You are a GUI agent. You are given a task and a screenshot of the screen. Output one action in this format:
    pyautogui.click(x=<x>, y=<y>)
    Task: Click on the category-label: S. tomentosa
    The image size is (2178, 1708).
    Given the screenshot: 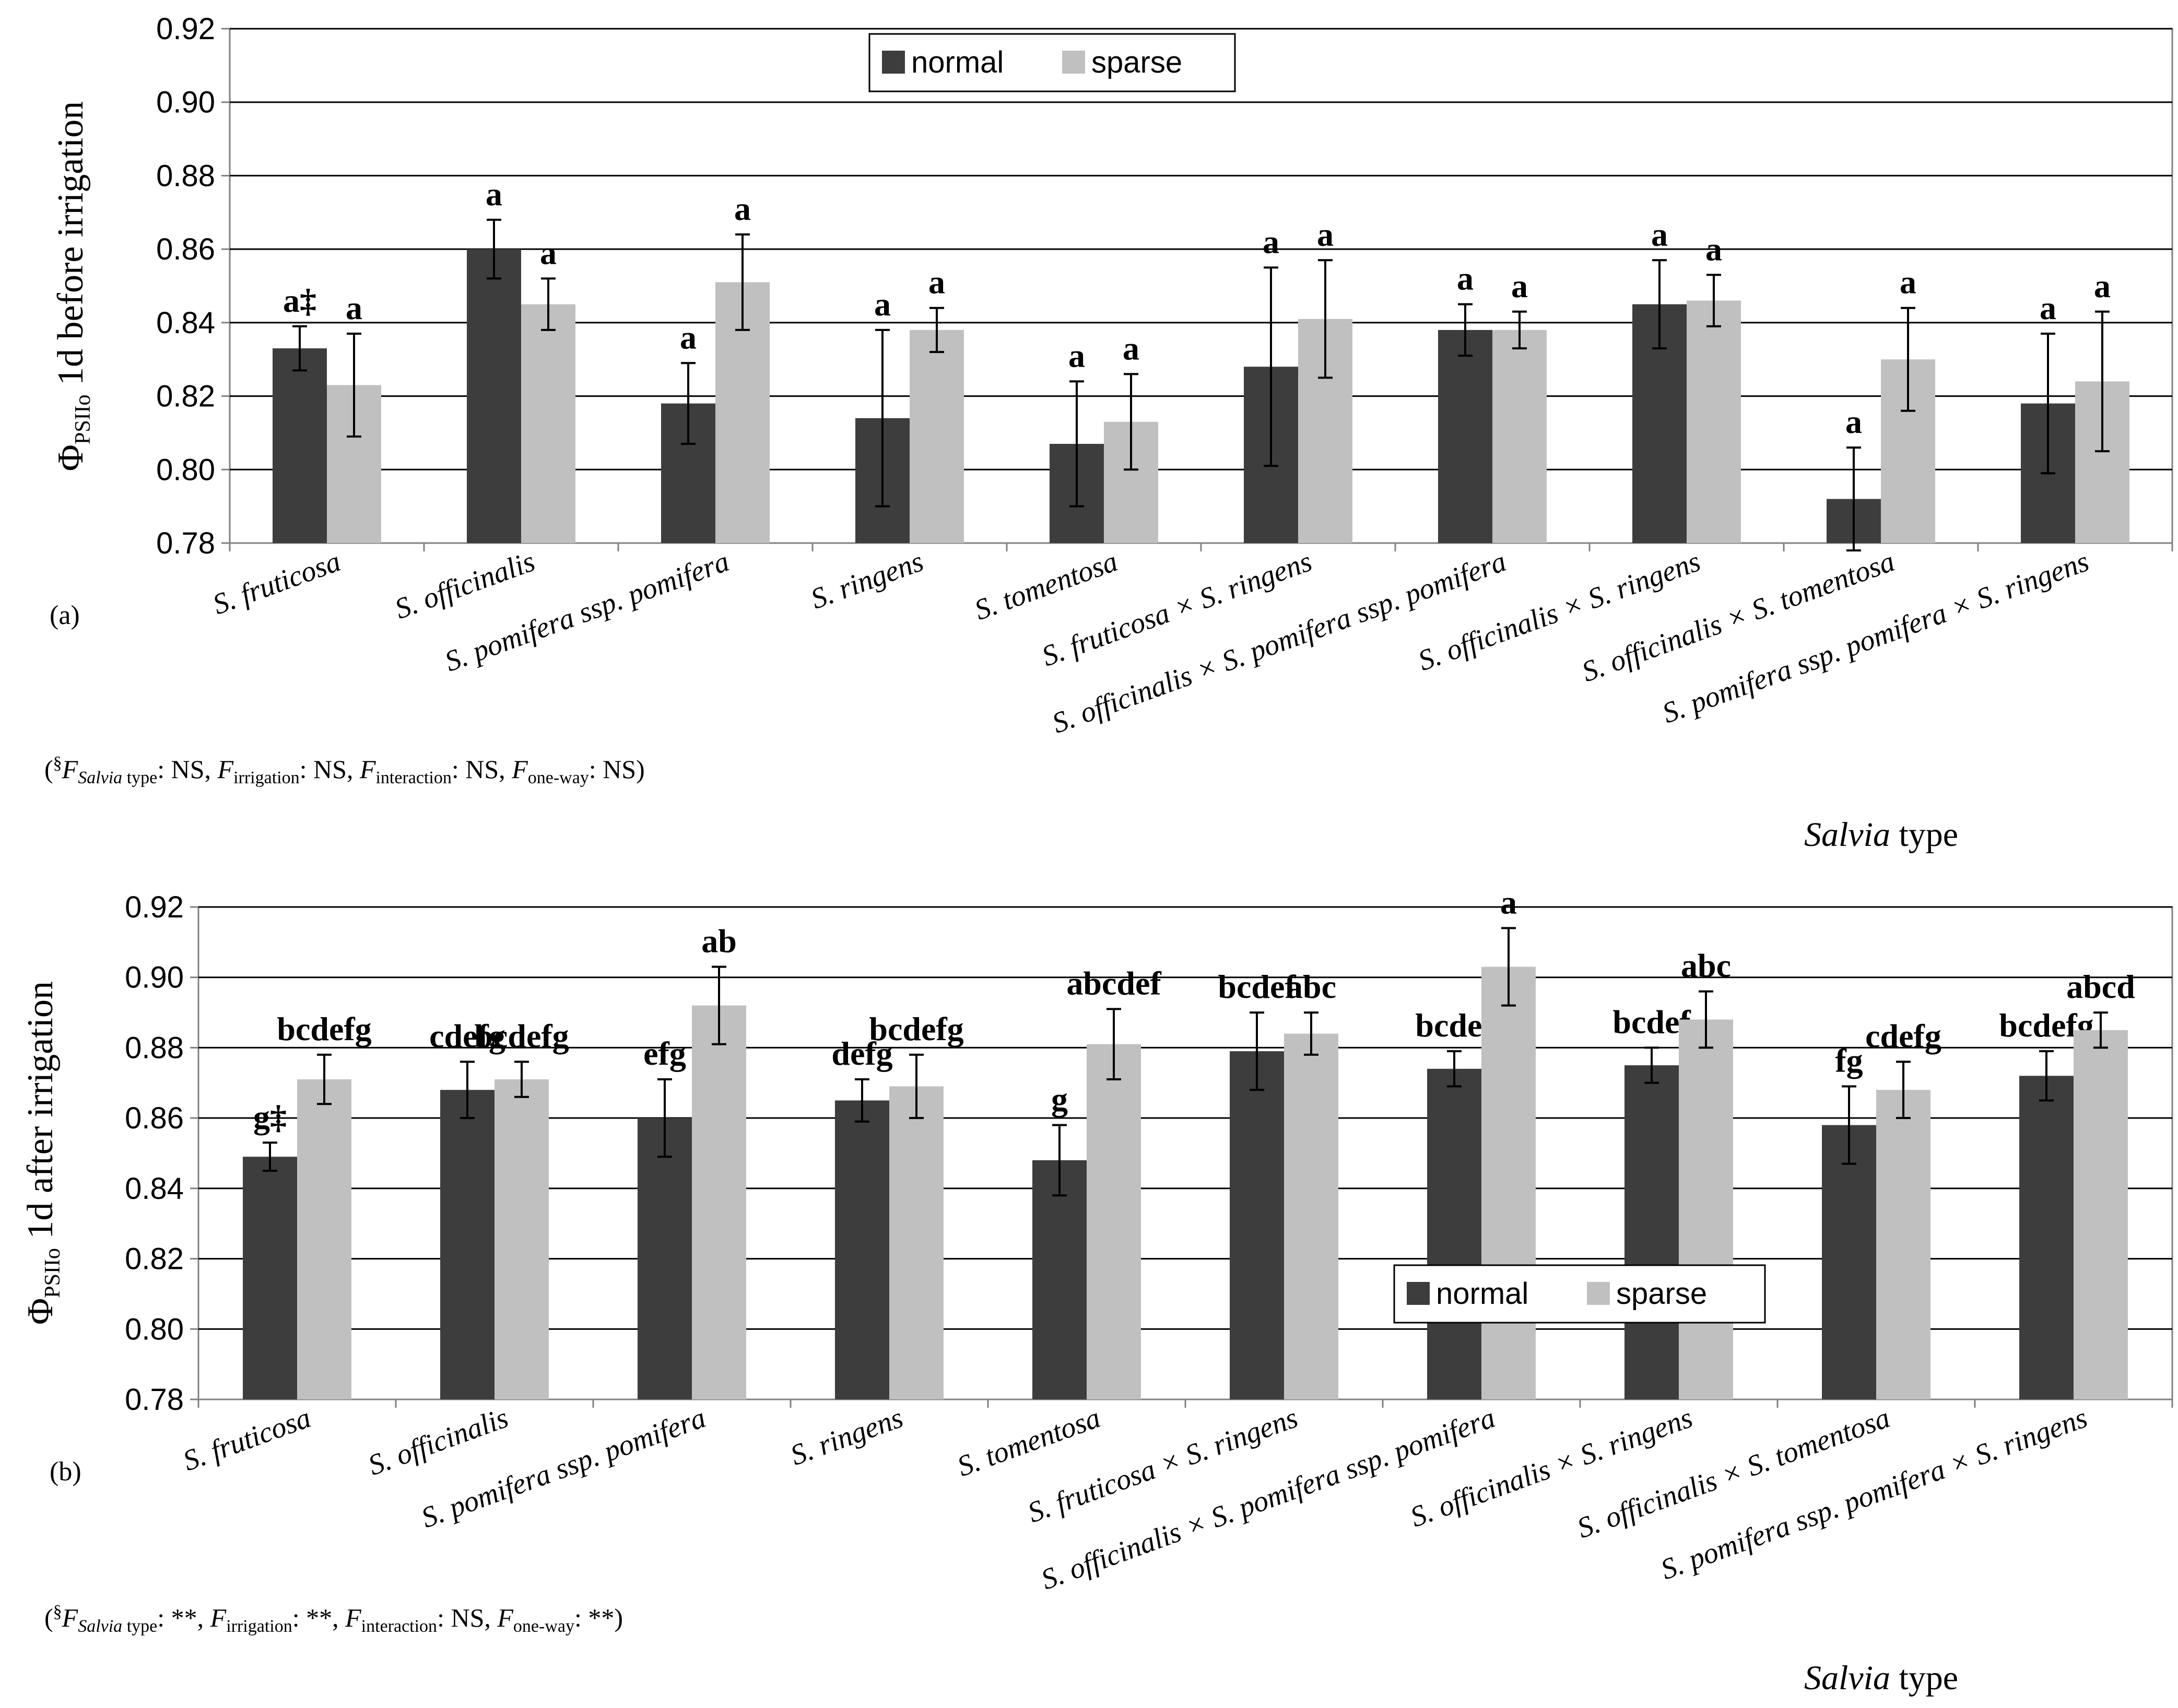 What is the action you would take?
    pyautogui.click(x=1046, y=586)
    